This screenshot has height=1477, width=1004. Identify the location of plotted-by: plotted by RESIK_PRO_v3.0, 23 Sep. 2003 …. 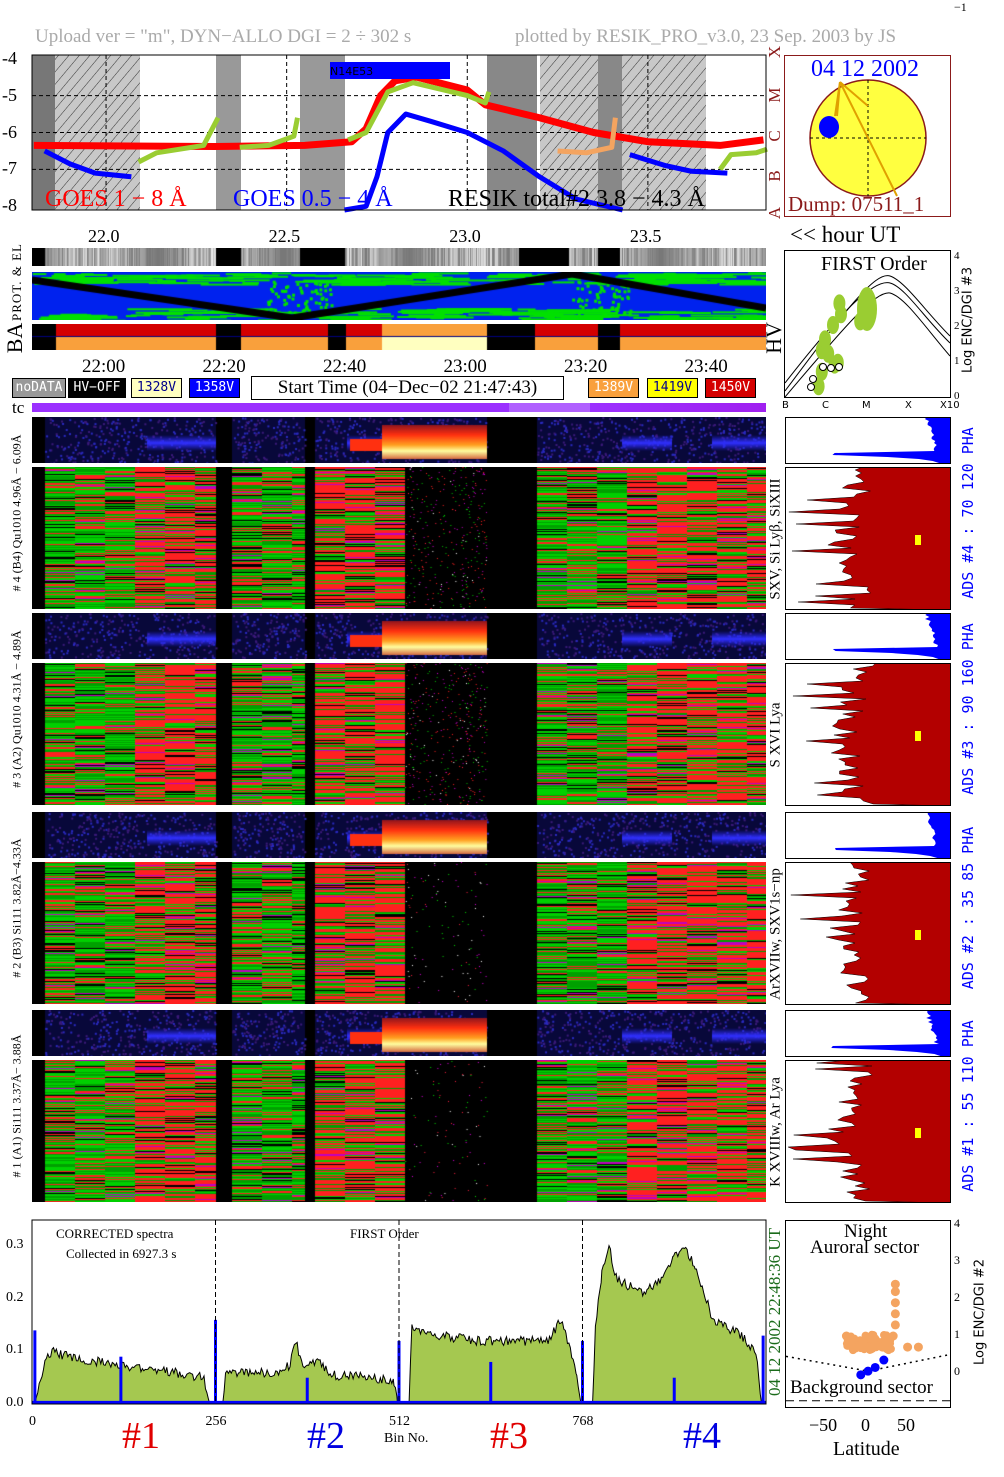
(706, 36).